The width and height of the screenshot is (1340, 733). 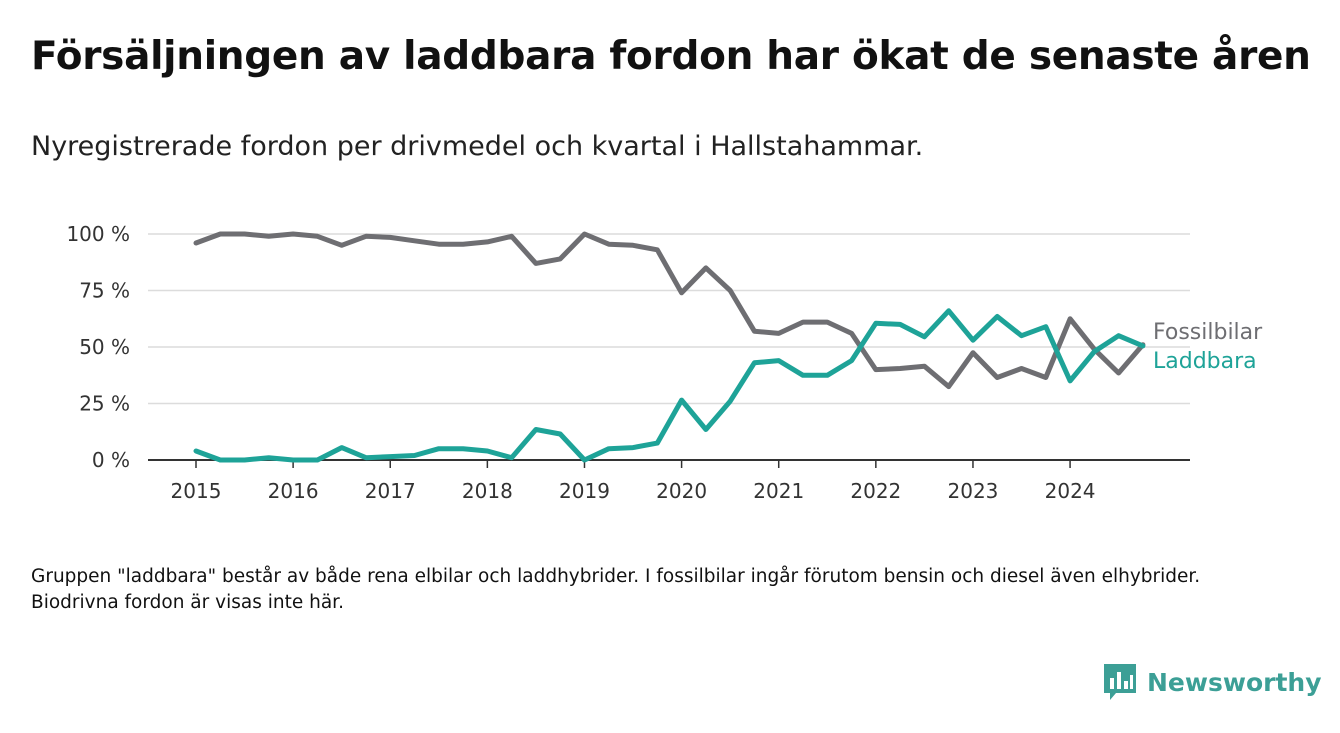 I want to click on y-axis-ticks: 0 % 25 % 50 % 75 % 100 %, so click(x=98, y=347).